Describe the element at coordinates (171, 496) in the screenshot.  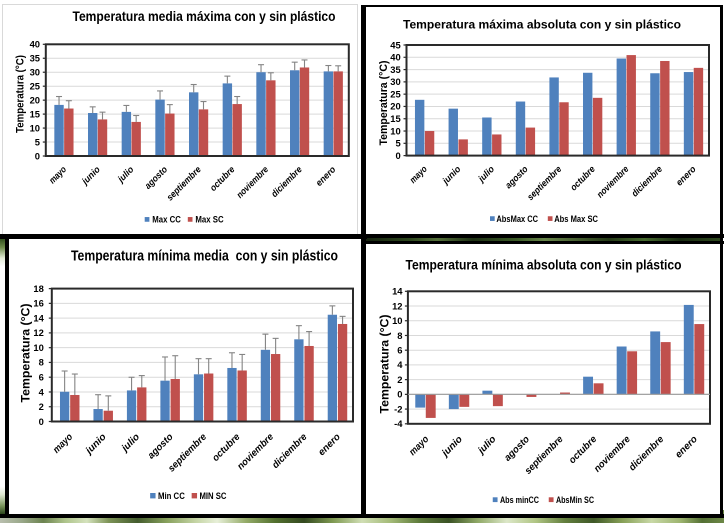
I see `svg-text: Min CC` at that location.